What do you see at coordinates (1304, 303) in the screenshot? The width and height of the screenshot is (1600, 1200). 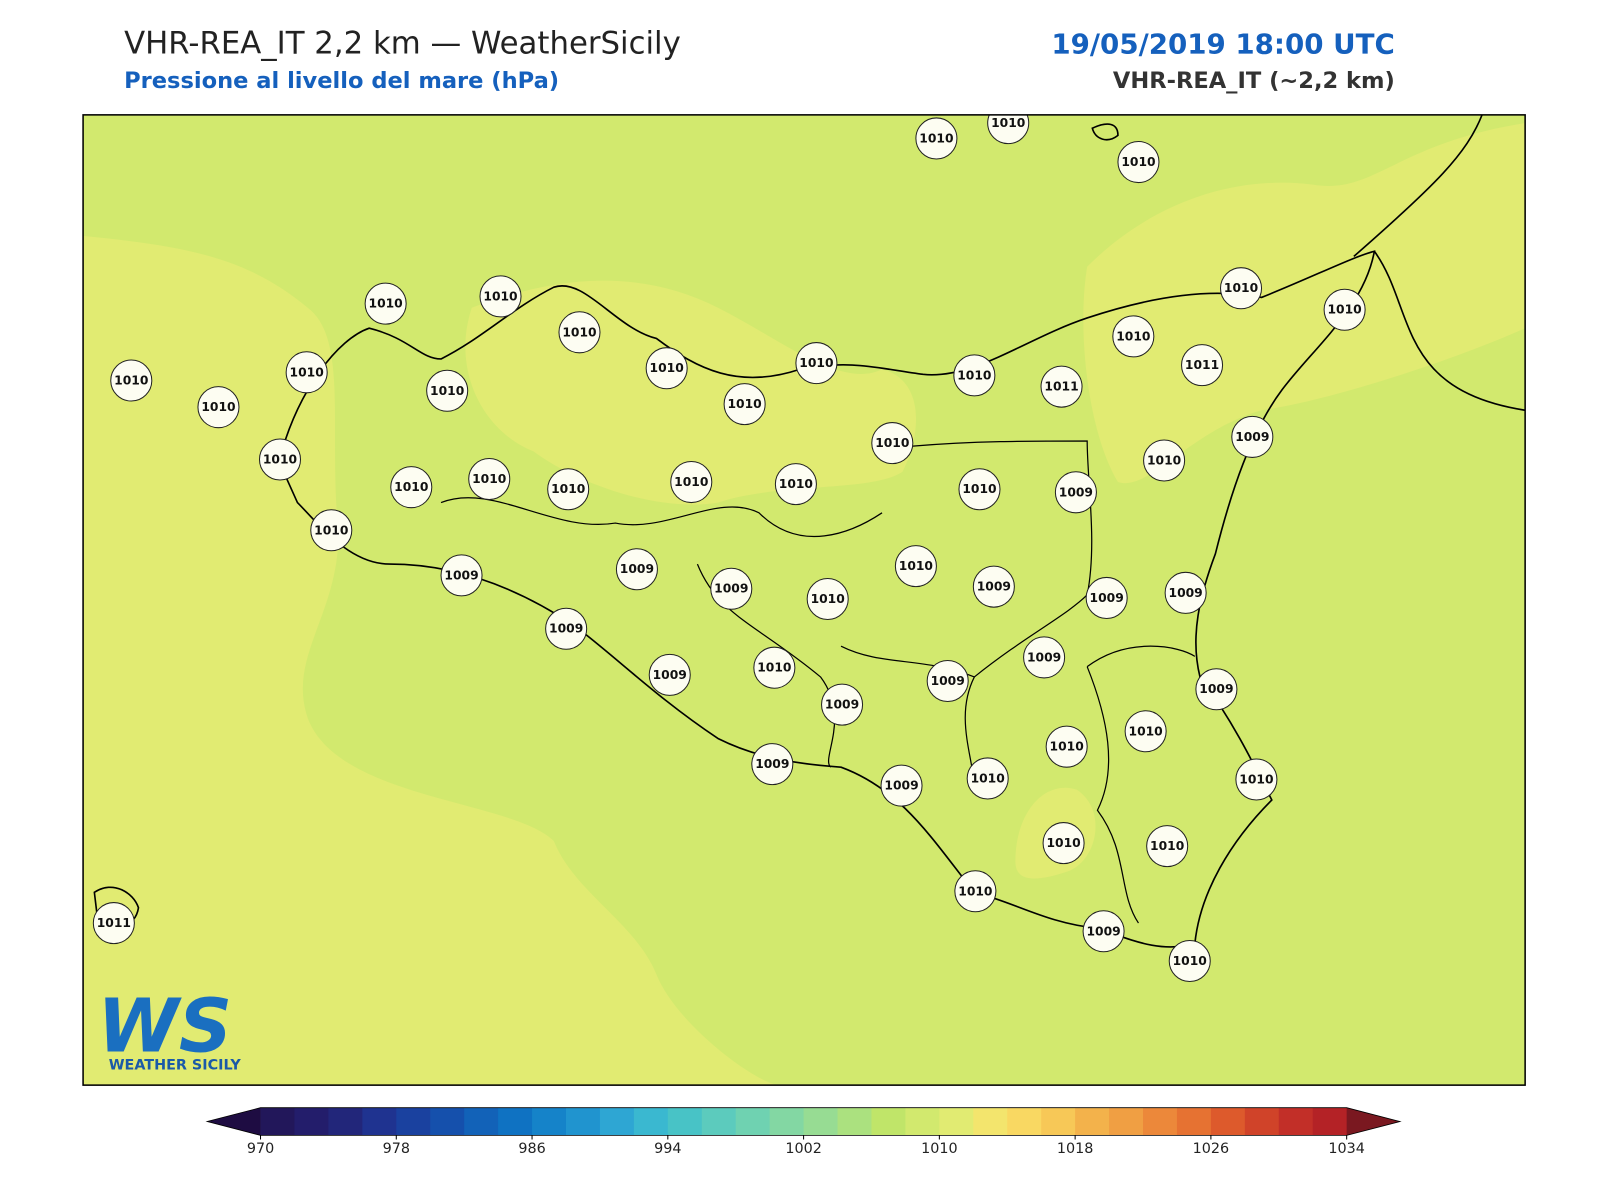 I see `shade-area` at bounding box center [1304, 303].